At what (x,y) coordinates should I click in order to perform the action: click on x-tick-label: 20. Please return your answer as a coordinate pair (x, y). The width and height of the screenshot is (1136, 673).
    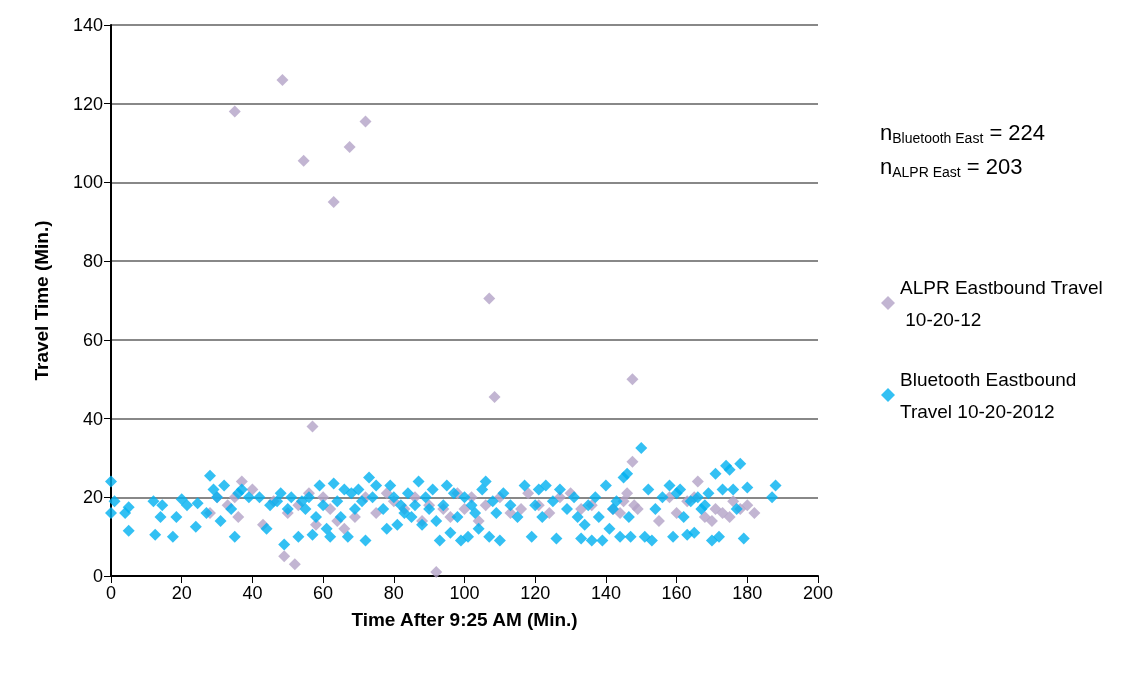
    Looking at the image, I should click on (181, 593).